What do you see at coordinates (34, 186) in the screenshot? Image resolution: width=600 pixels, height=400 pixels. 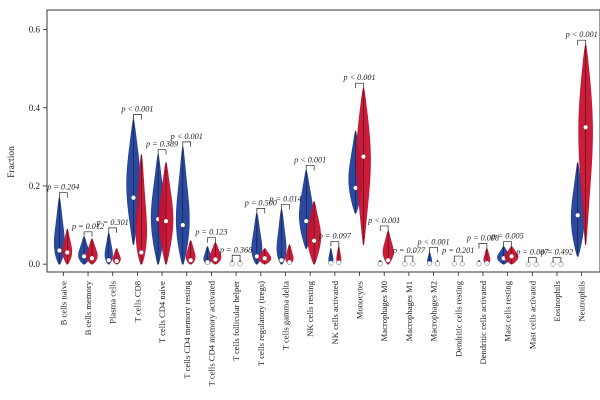 I see `y-tick-label: 0.2` at bounding box center [34, 186].